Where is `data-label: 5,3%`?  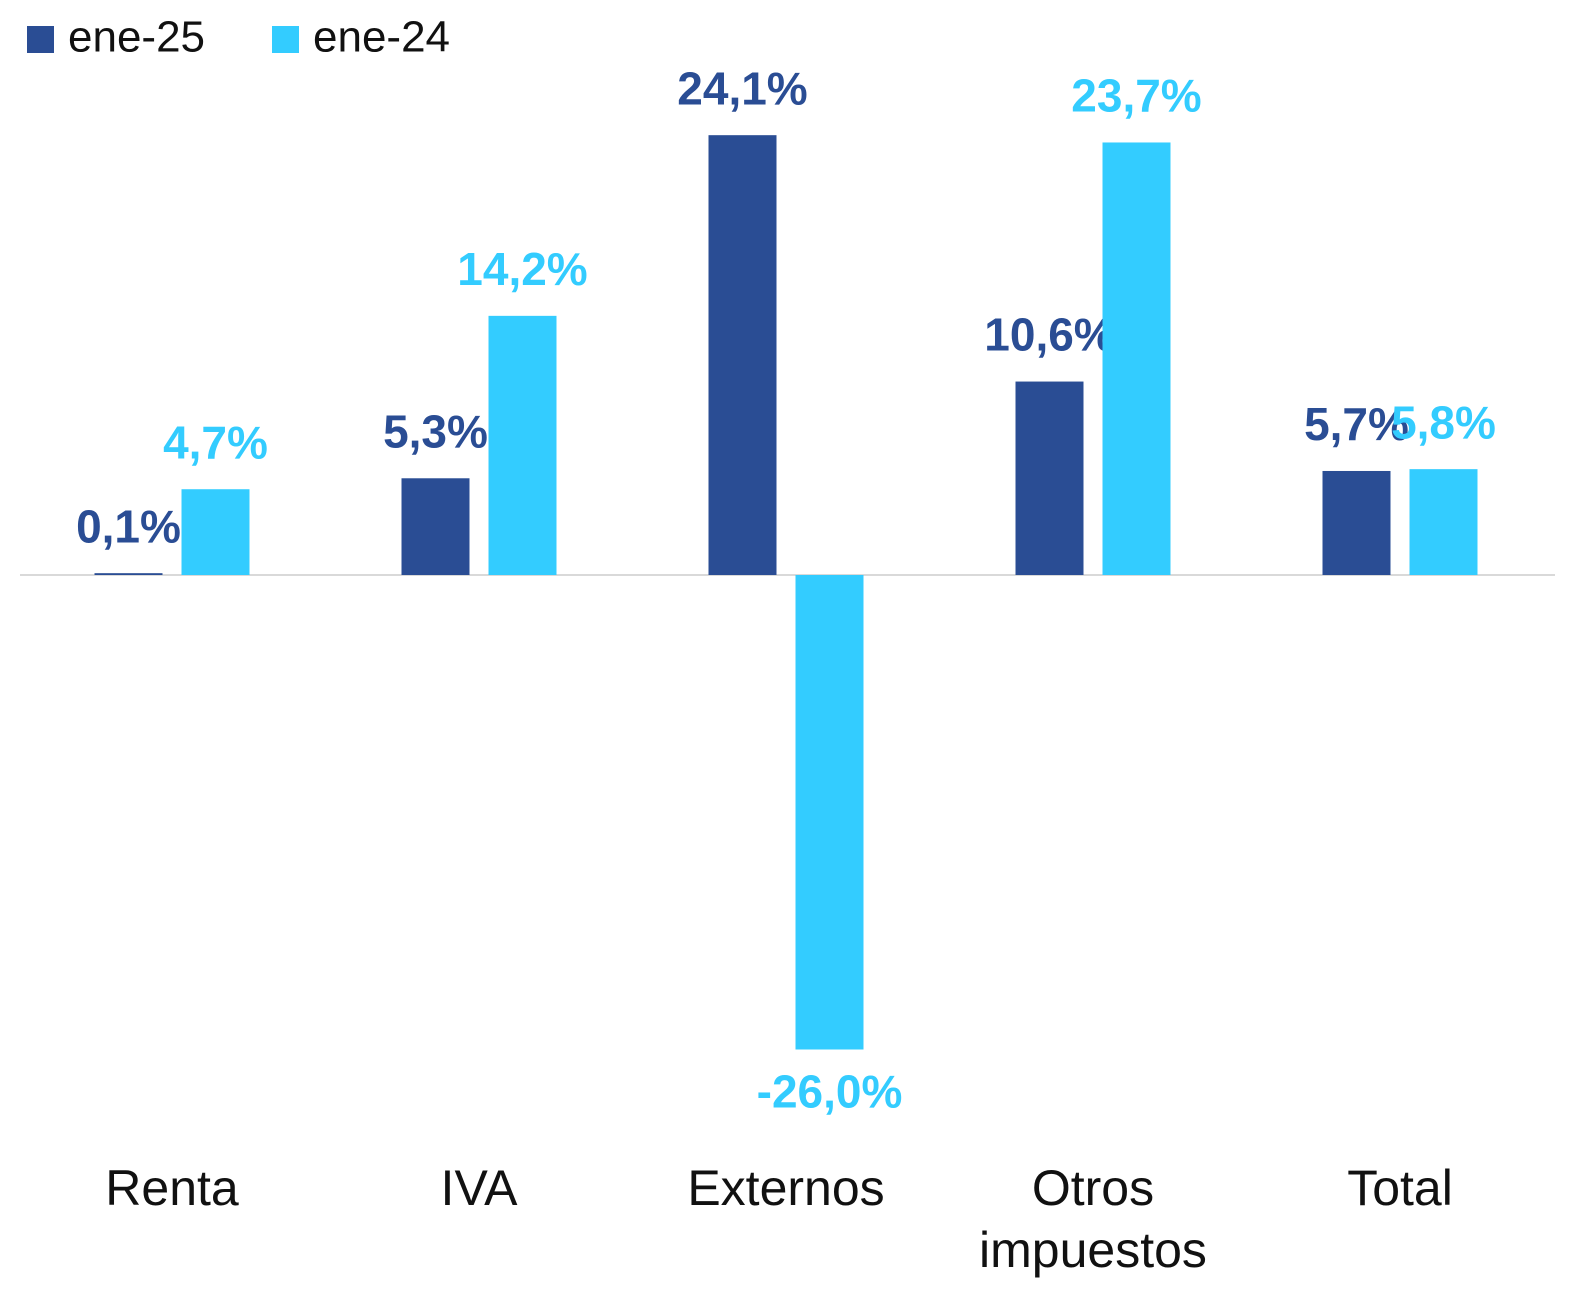
data-label: 5,3% is located at coordinates (435, 431).